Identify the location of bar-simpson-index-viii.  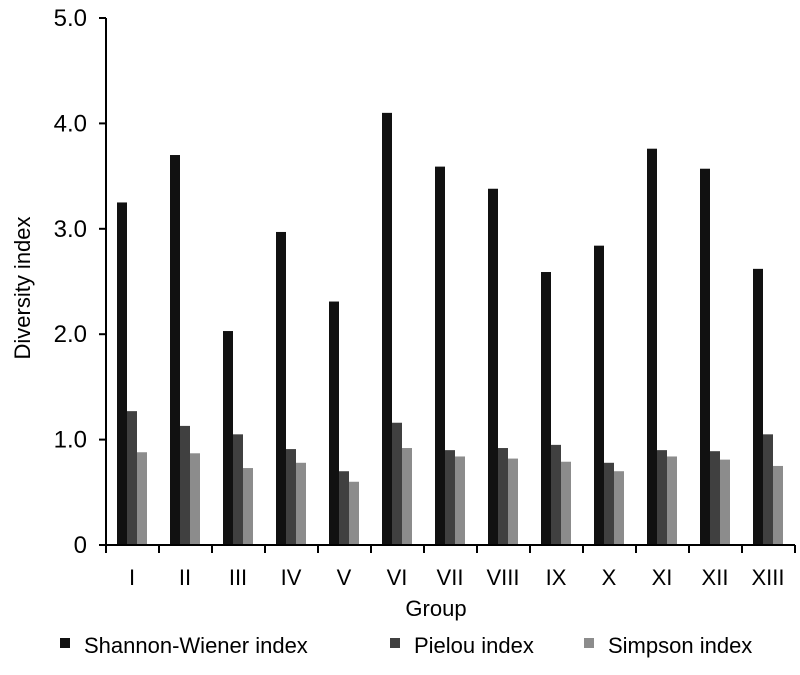
(513, 501).